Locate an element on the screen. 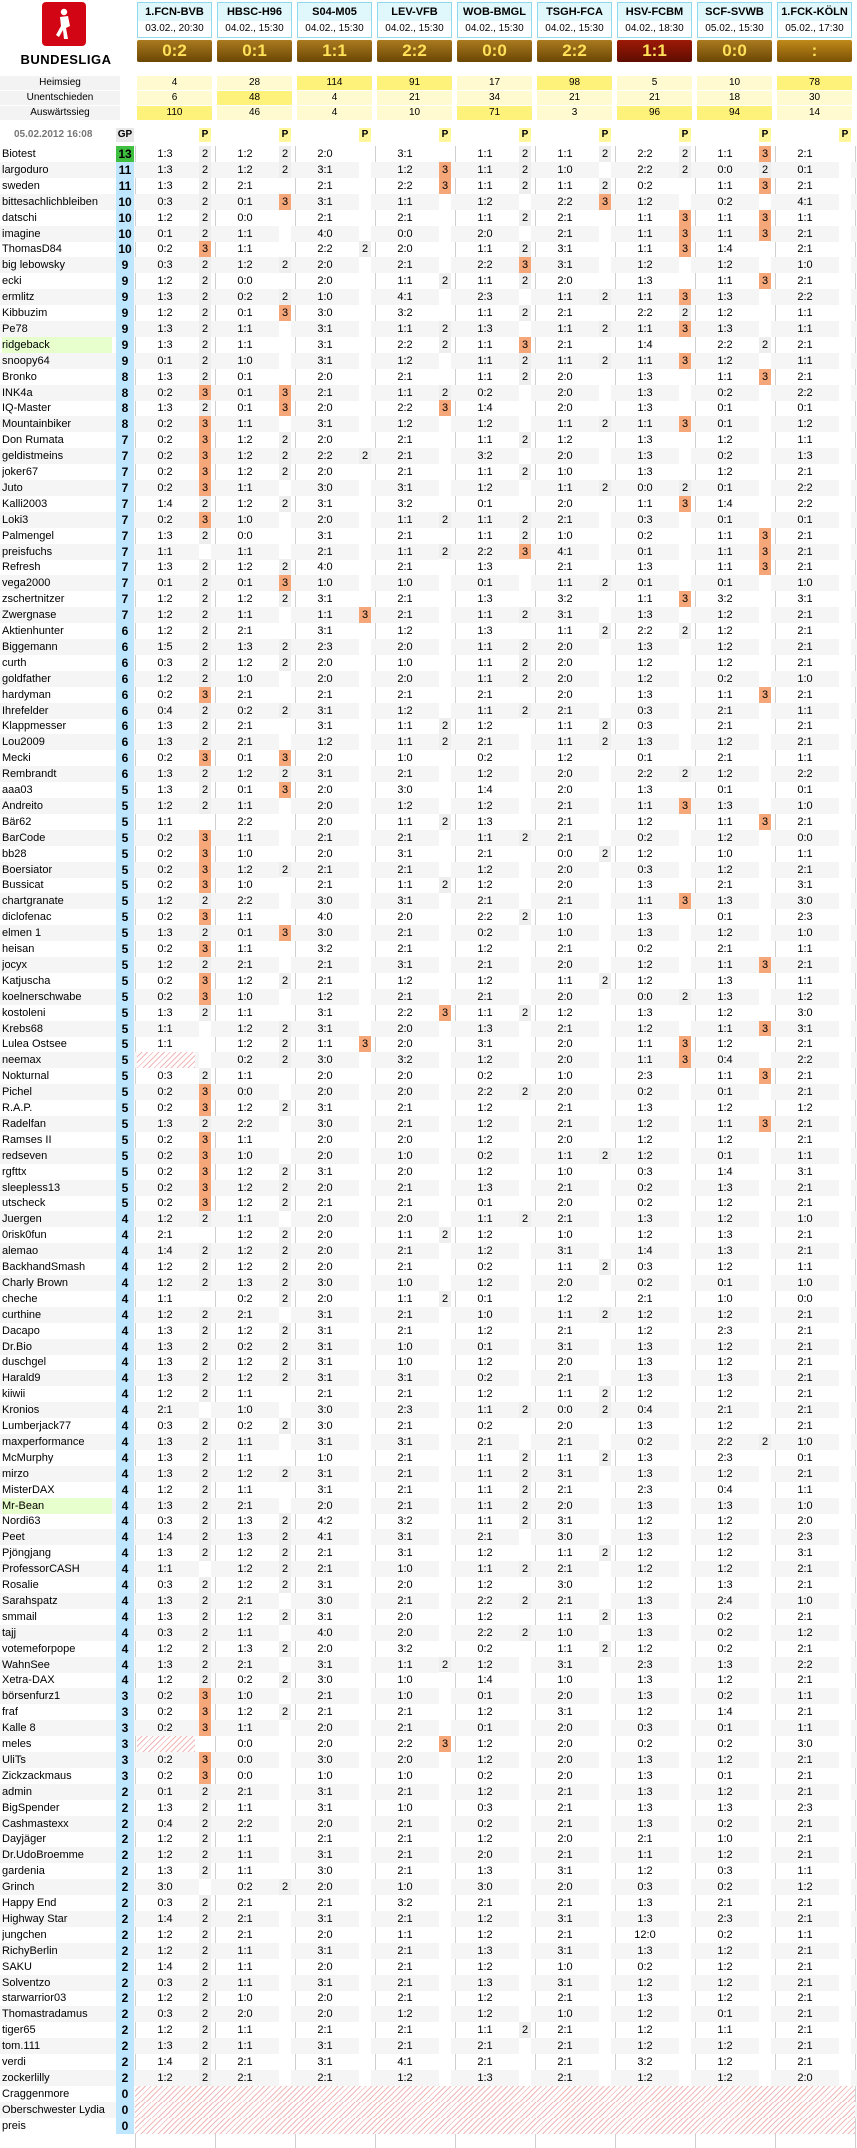 The height and width of the screenshot is (2148, 857). player-name: Mr-Bean is located at coordinates (57, 1505).